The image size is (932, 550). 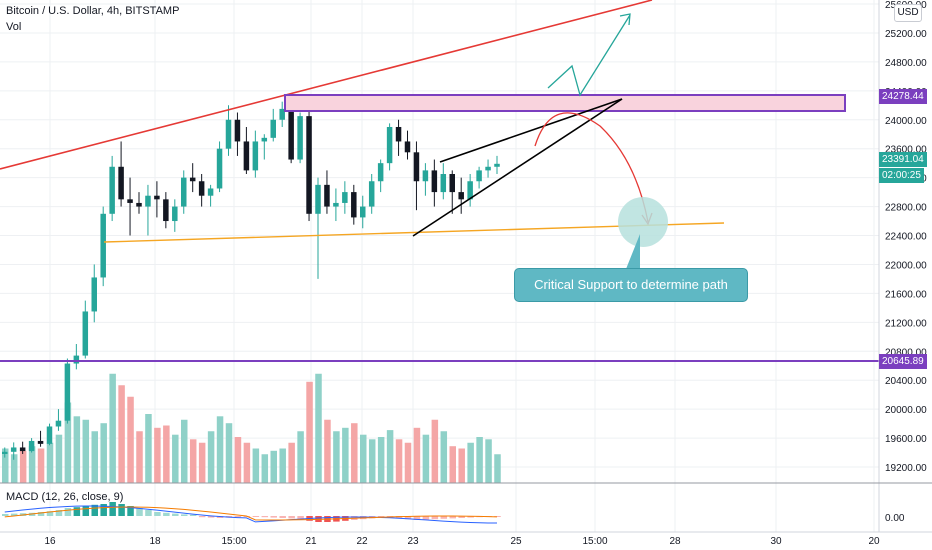 What do you see at coordinates (906, 237) in the screenshot?
I see `price-tick-label: 22400.00` at bounding box center [906, 237].